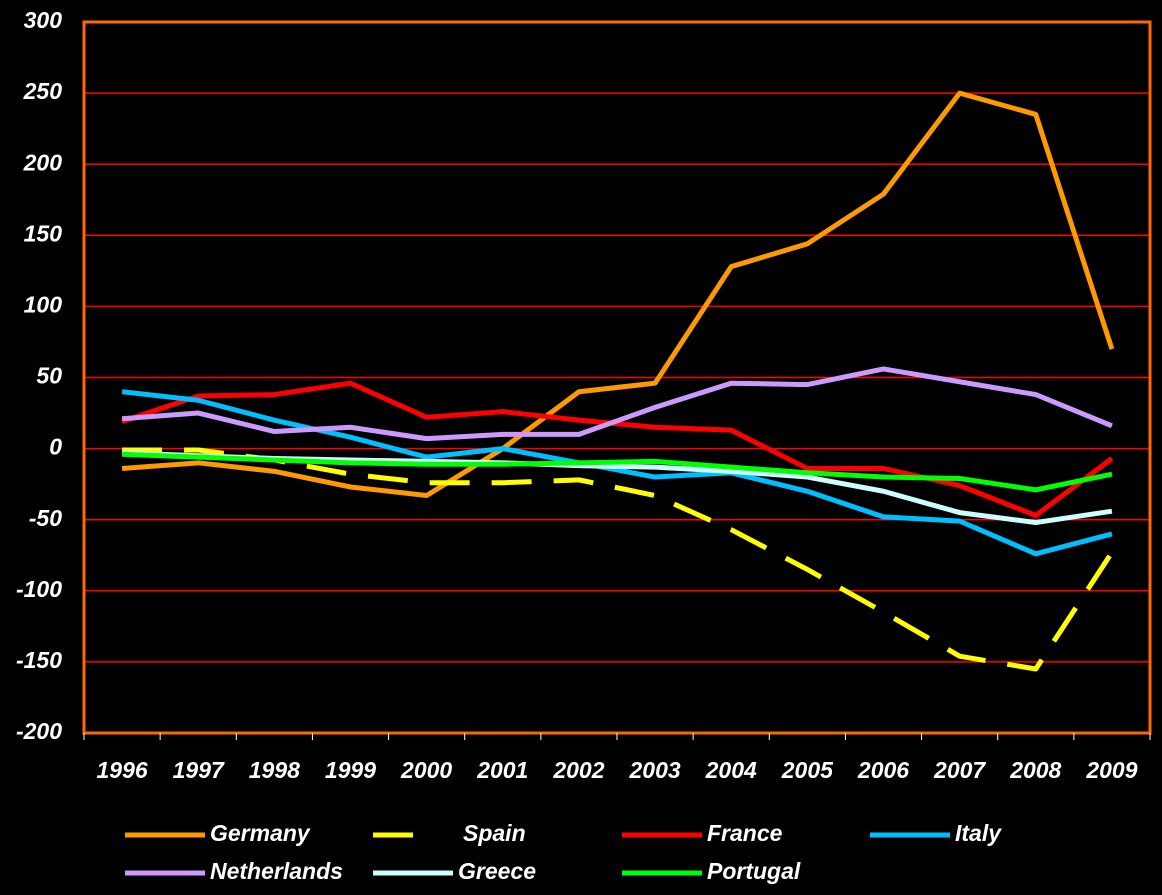 This screenshot has height=895, width=1162. I want to click on x-tick-label: 2009, so click(1111, 770).